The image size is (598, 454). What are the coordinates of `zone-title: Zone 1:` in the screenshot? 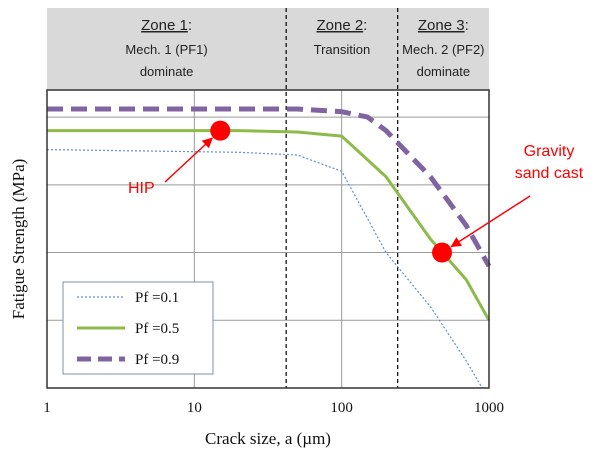 It's located at (166, 25).